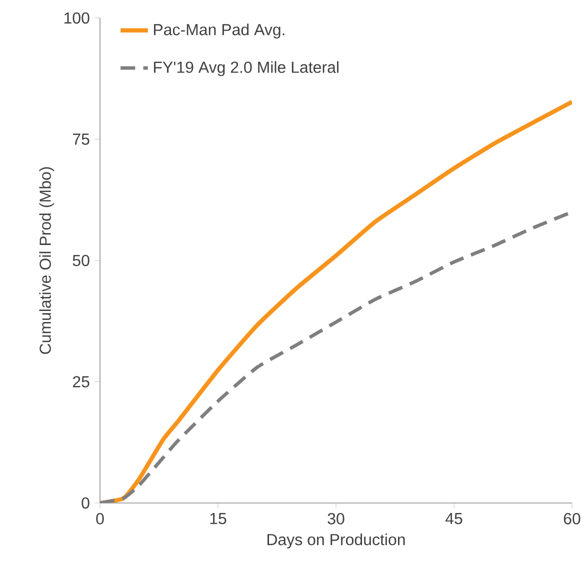 The width and height of the screenshot is (586, 571). What do you see at coordinates (81, 139) in the screenshot?
I see `y-tick-label: 75` at bounding box center [81, 139].